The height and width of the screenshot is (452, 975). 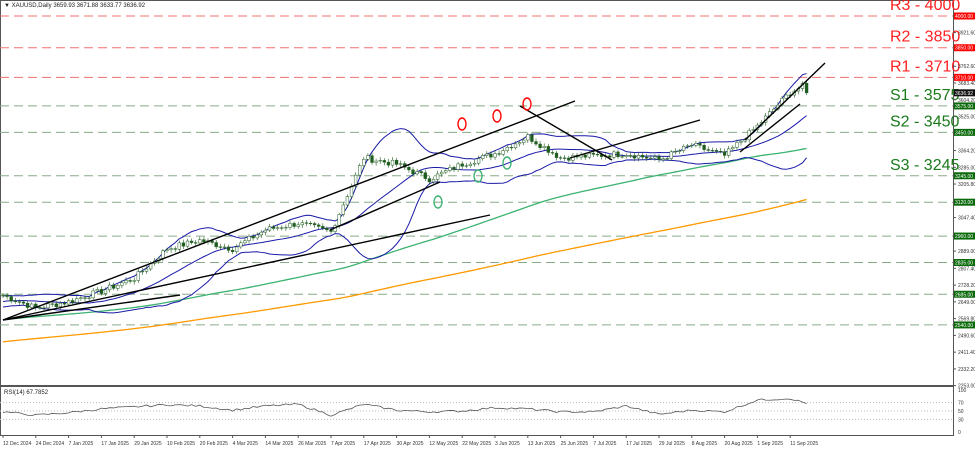 What do you see at coordinates (964, 295) in the screenshot?
I see `level-tag-text: 2685.00` at bounding box center [964, 295].